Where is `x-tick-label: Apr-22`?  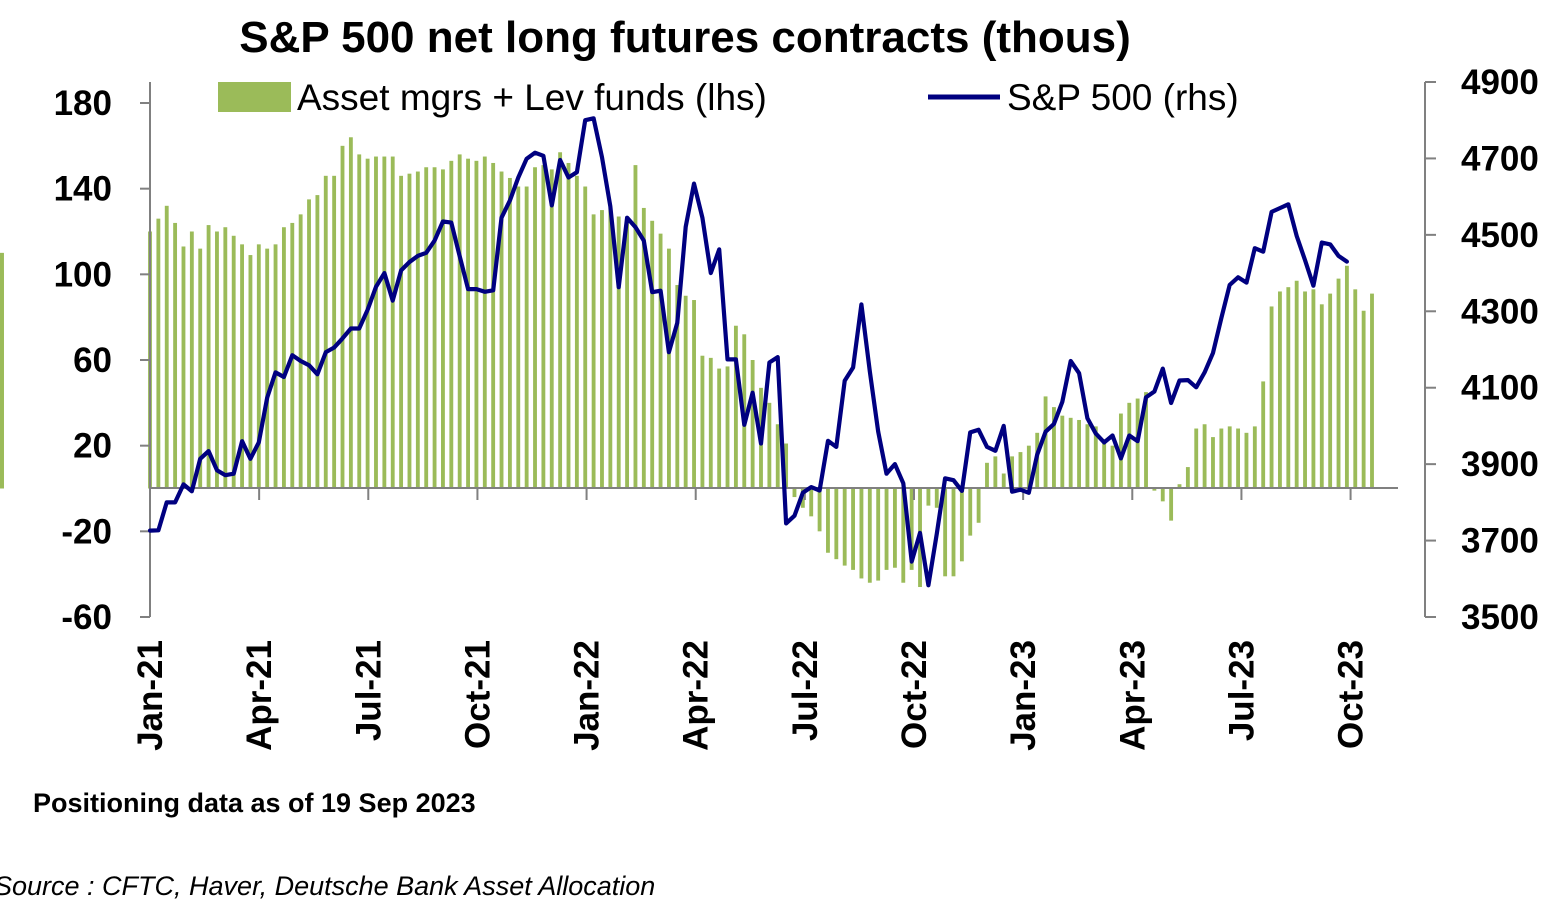 x-tick-label: Apr-22 is located at coordinates (696, 695).